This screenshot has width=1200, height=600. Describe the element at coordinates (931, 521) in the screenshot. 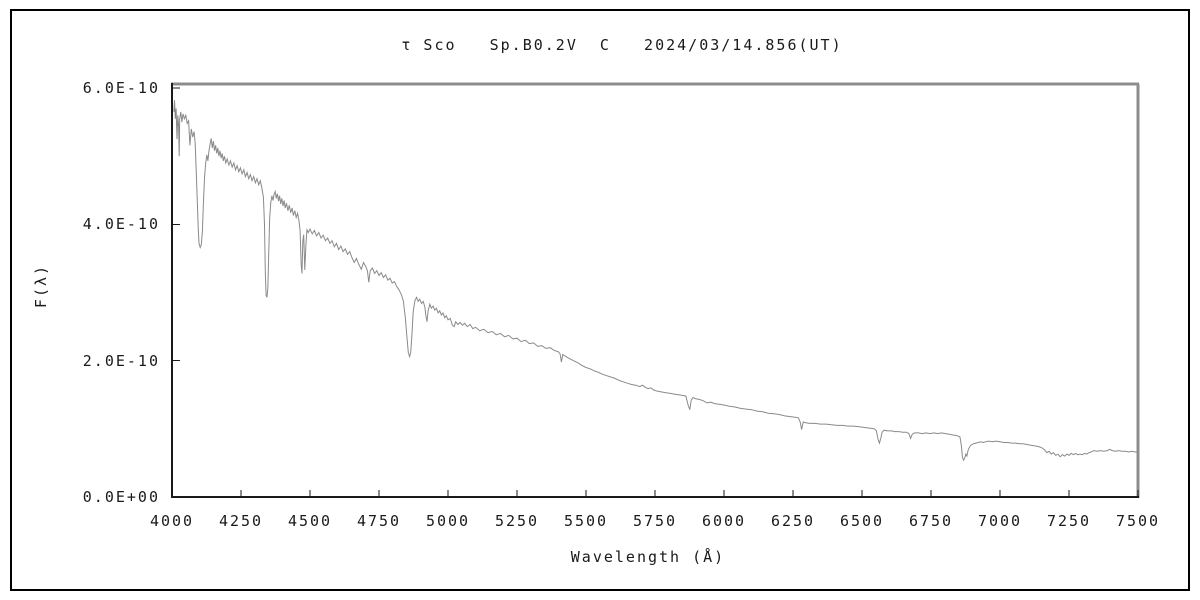

I see `x-tick-label: 6750` at that location.